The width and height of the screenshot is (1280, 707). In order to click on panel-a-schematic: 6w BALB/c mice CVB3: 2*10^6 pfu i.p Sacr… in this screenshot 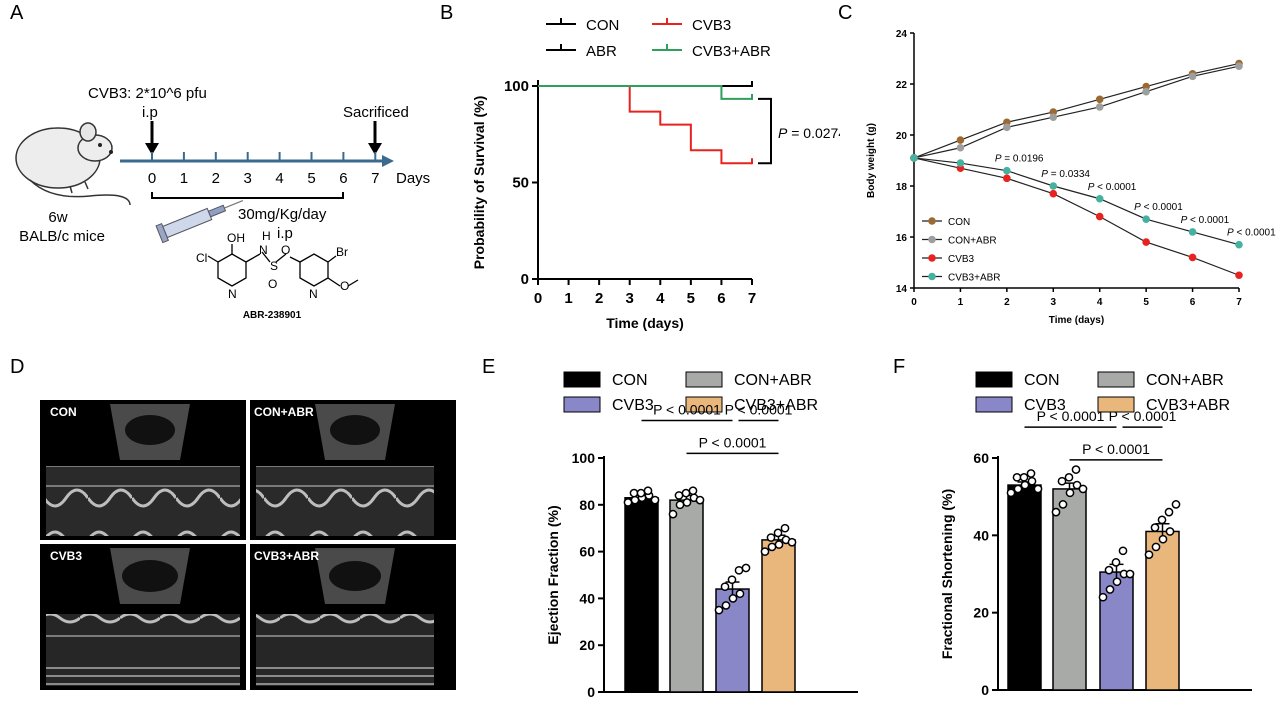, I will do `click(222, 203)`.